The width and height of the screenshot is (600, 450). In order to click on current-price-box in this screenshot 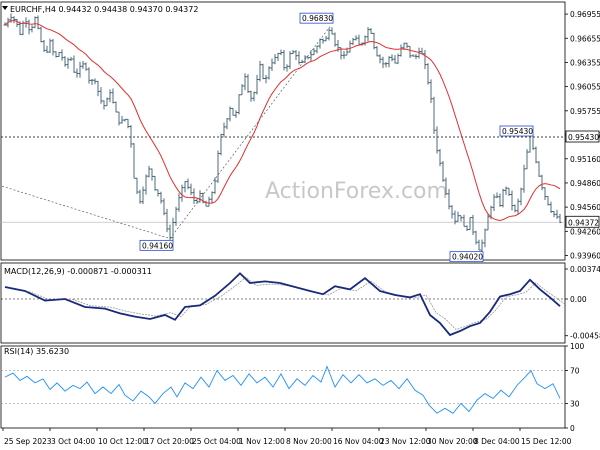, I will do `click(582, 221)`.